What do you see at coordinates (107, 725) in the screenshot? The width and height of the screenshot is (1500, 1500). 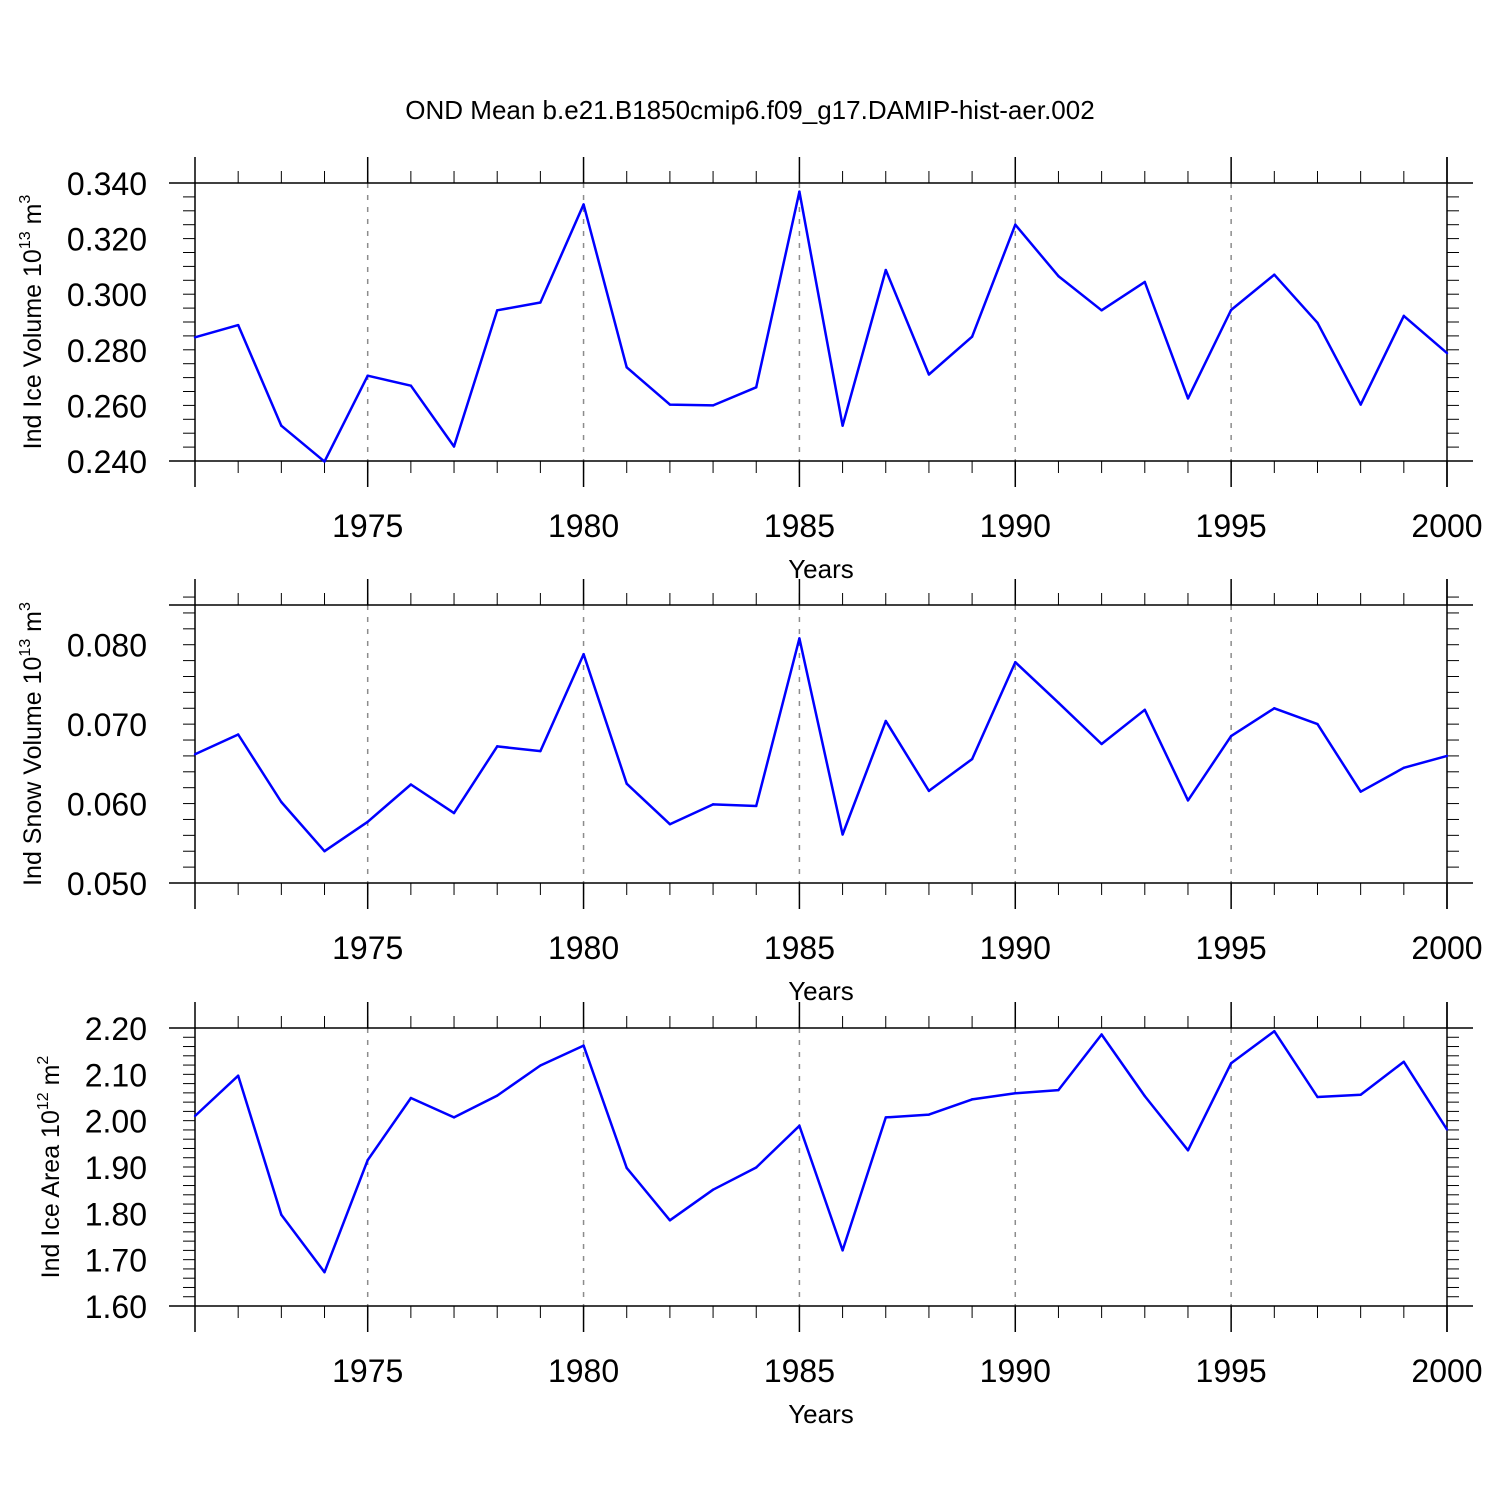 I see `y-tick-label: 0.070` at bounding box center [107, 725].